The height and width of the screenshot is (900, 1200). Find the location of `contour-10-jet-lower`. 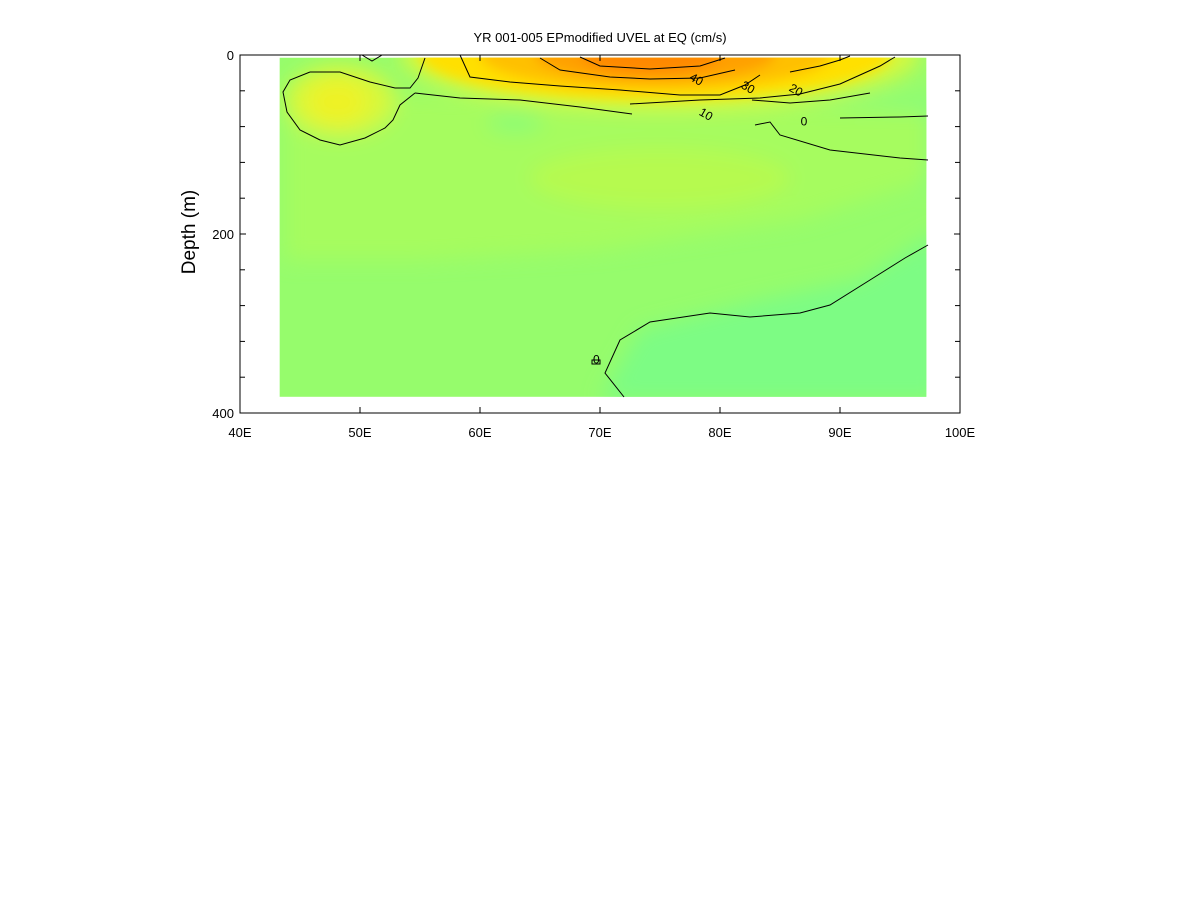

contour-10-jet-lower is located at coordinates (523, 103).